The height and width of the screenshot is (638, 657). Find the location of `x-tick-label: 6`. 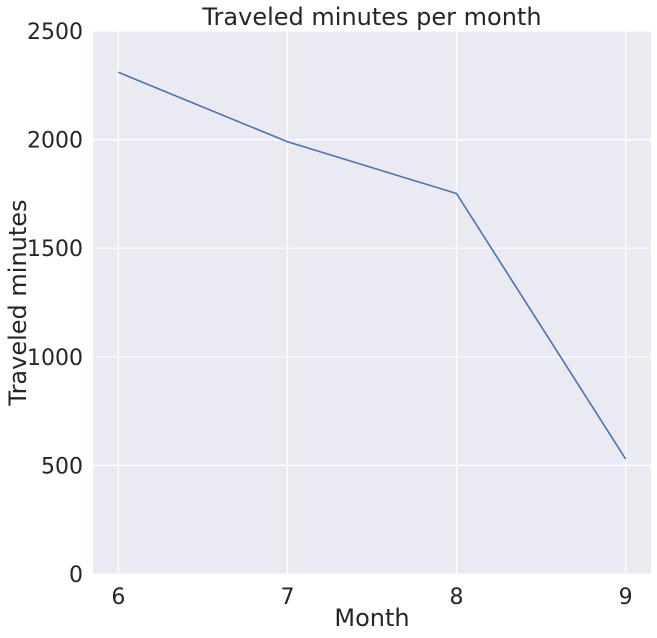

x-tick-label: 6 is located at coordinates (118, 597).